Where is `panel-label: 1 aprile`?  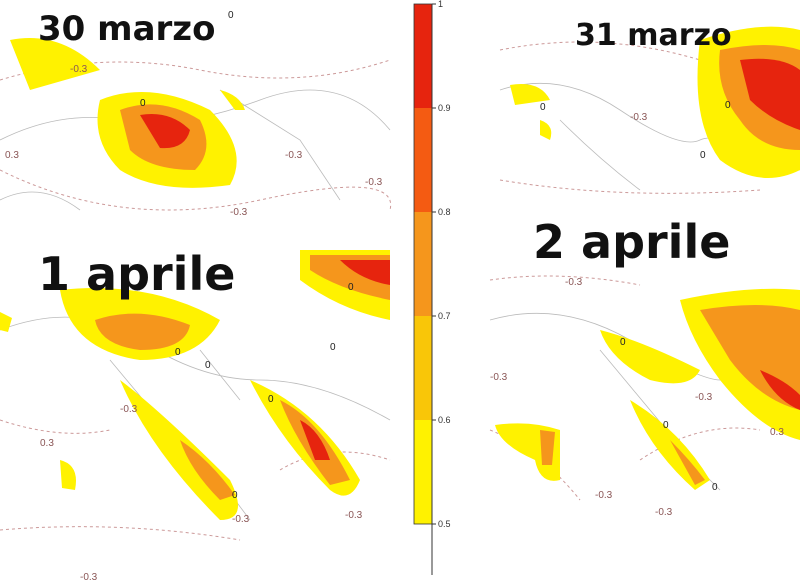
panel-label: 1 aprile is located at coordinates (136, 274).